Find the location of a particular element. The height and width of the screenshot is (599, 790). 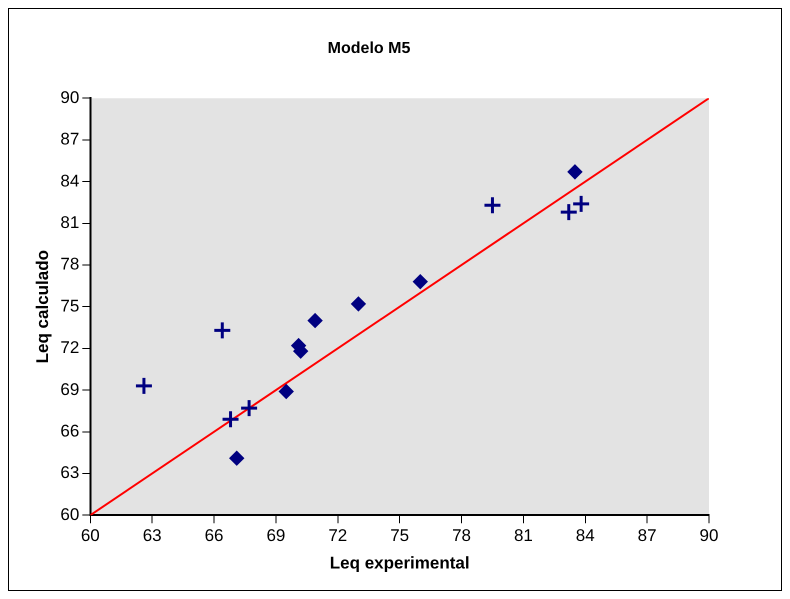

y-tick-label: 72 is located at coordinates (70, 348).